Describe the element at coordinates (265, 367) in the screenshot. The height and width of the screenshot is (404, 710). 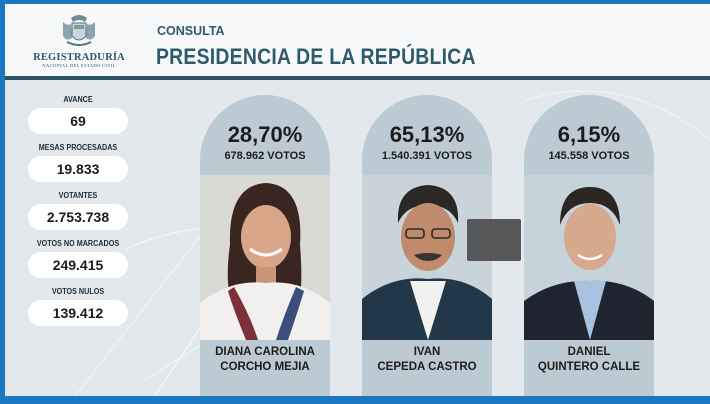
I see `candidate-name-line2: CORCHO MEJIA` at that location.